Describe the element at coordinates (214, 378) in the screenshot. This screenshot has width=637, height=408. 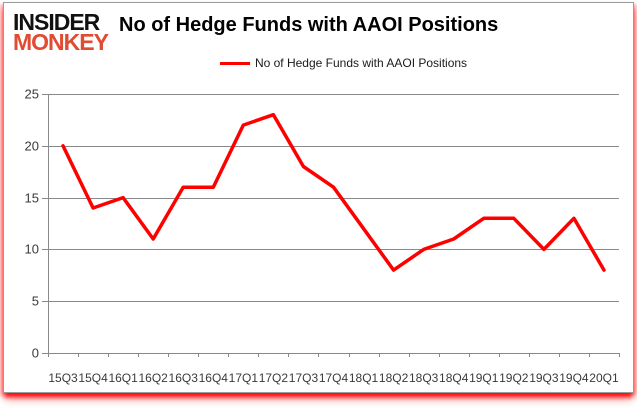
I see `x-axis-label: 16Q4` at that location.